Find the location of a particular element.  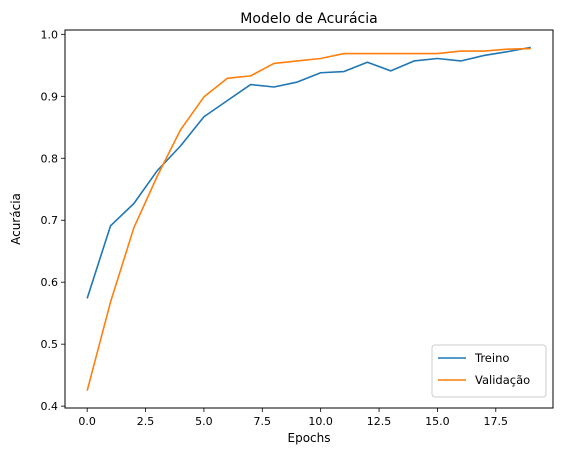

y-tick-label: 0.8 is located at coordinates (50, 158).